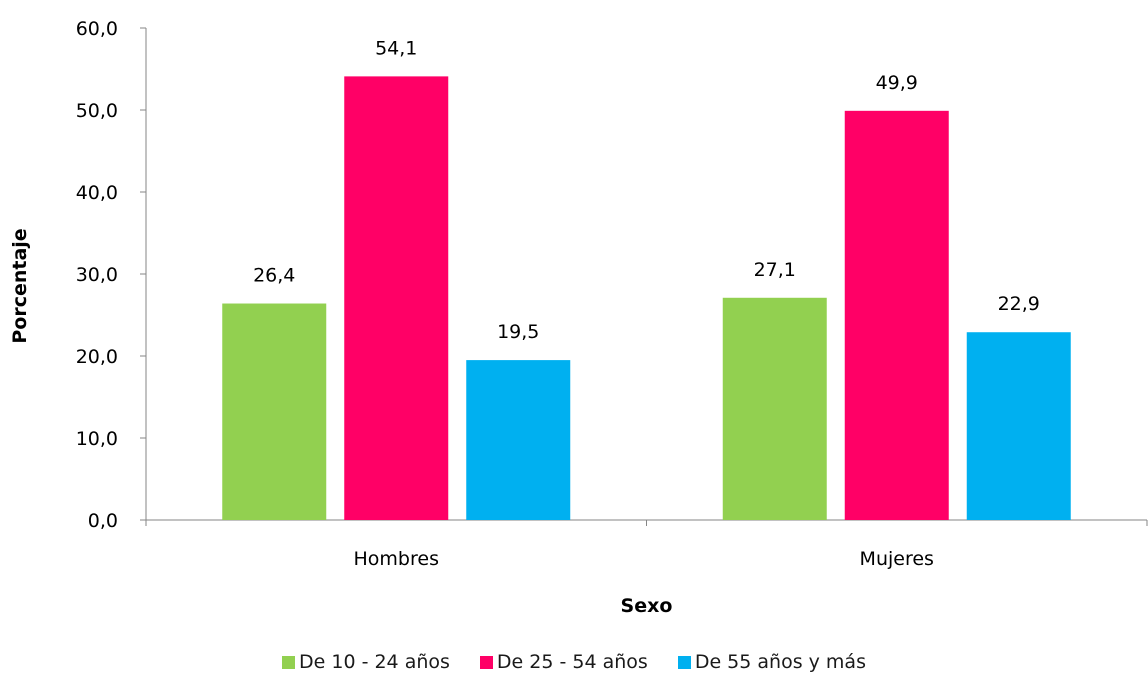  I want to click on data-label: 27,1, so click(775, 270).